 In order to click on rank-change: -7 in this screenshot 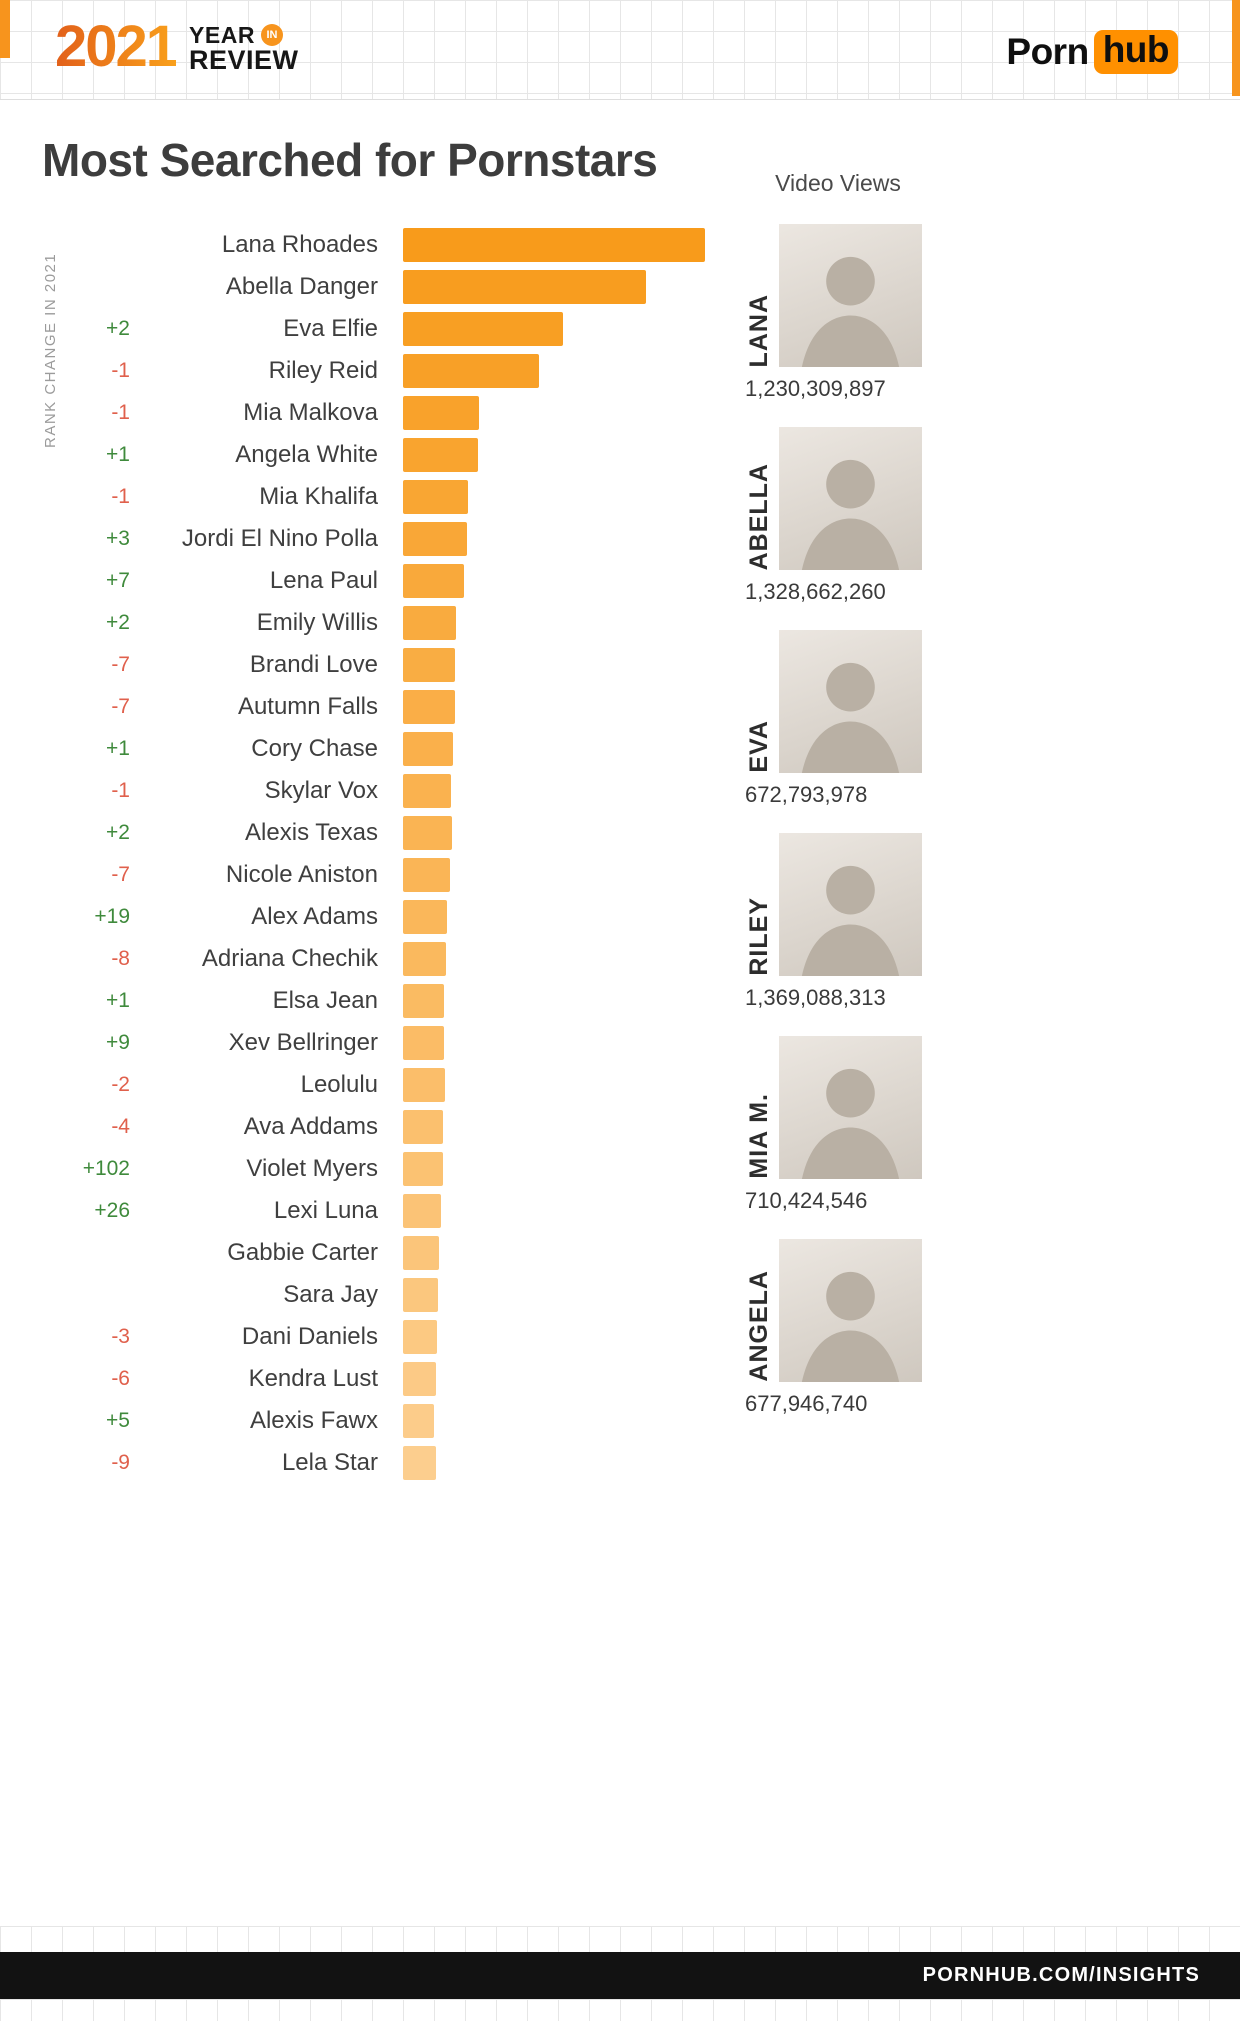, I will do `click(120, 664)`.